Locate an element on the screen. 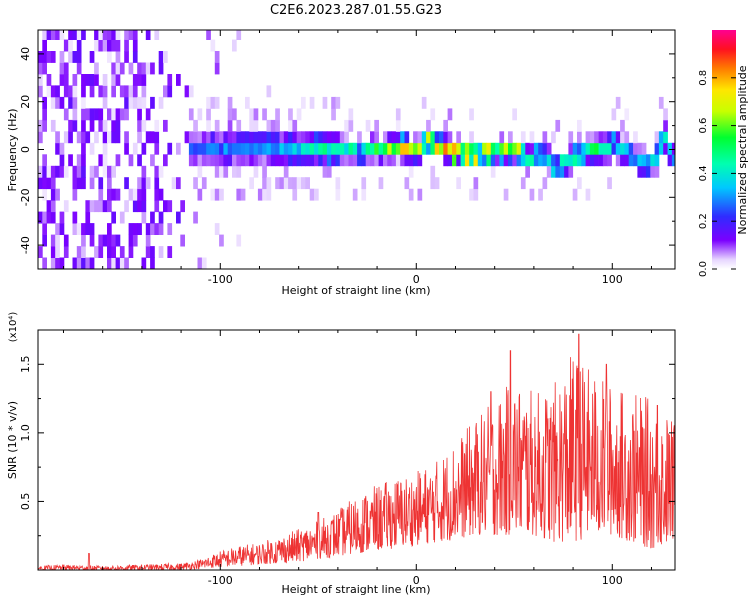 This screenshot has height=600, width=750. spectrogram-y-tick-label: -20 is located at coordinates (25, 197).